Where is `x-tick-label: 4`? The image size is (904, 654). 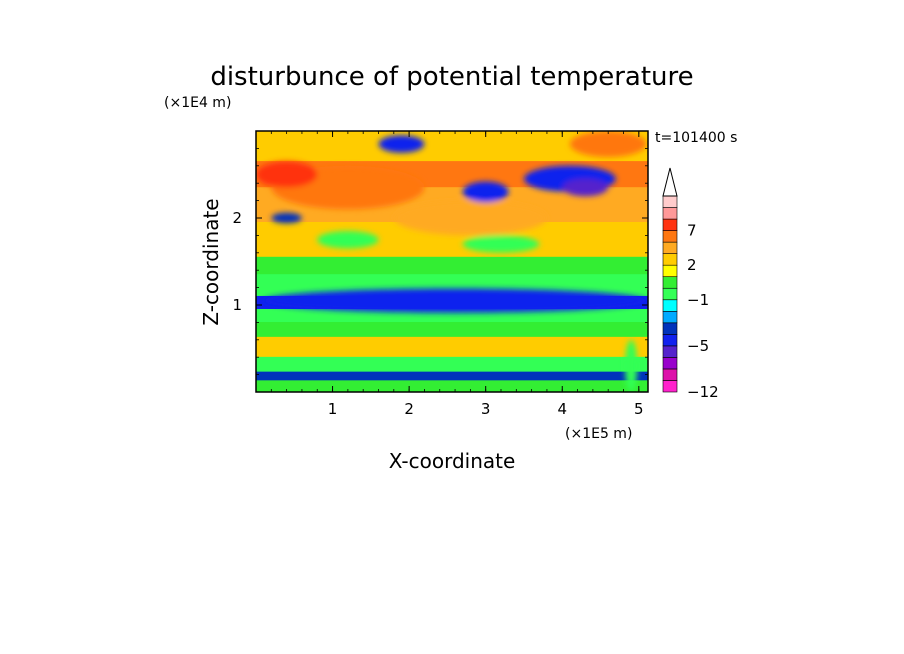 x-tick-label: 4 is located at coordinates (562, 409).